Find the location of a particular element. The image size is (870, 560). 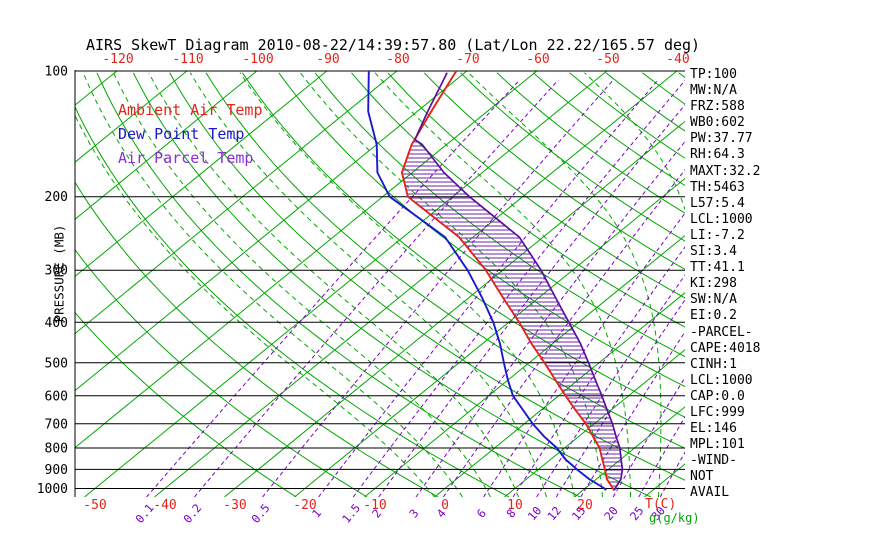

stats-line: CAPE:4018 is located at coordinates (725, 348).